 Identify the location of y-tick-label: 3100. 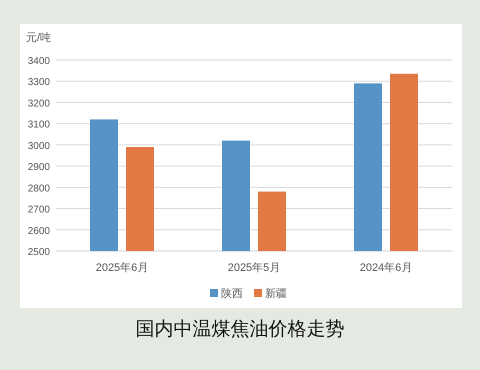
(39, 125).